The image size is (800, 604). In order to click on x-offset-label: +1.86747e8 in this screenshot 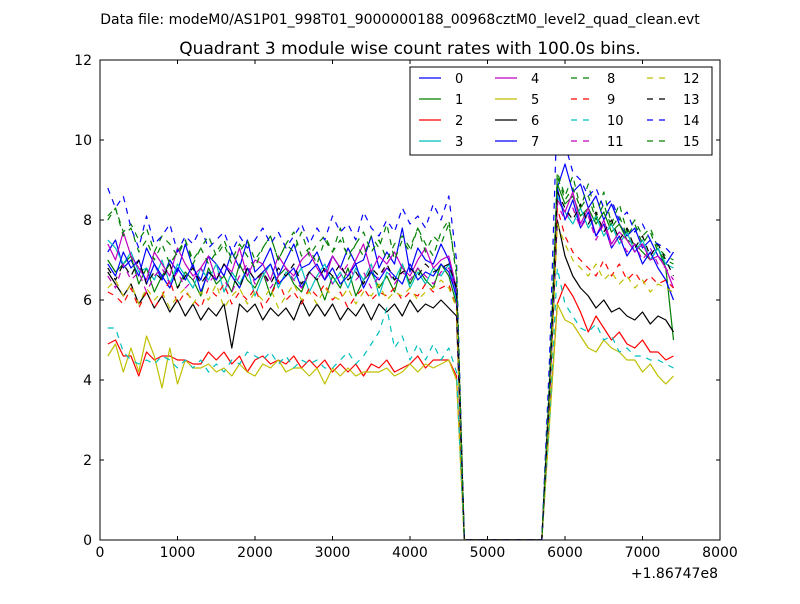, I will do `click(674, 574)`.